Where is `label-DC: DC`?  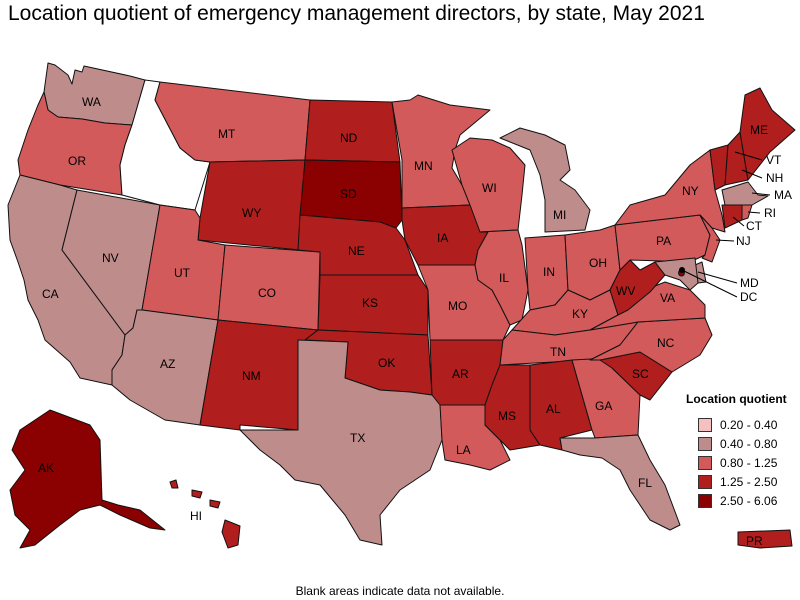
label-DC: DC is located at coordinates (749, 297).